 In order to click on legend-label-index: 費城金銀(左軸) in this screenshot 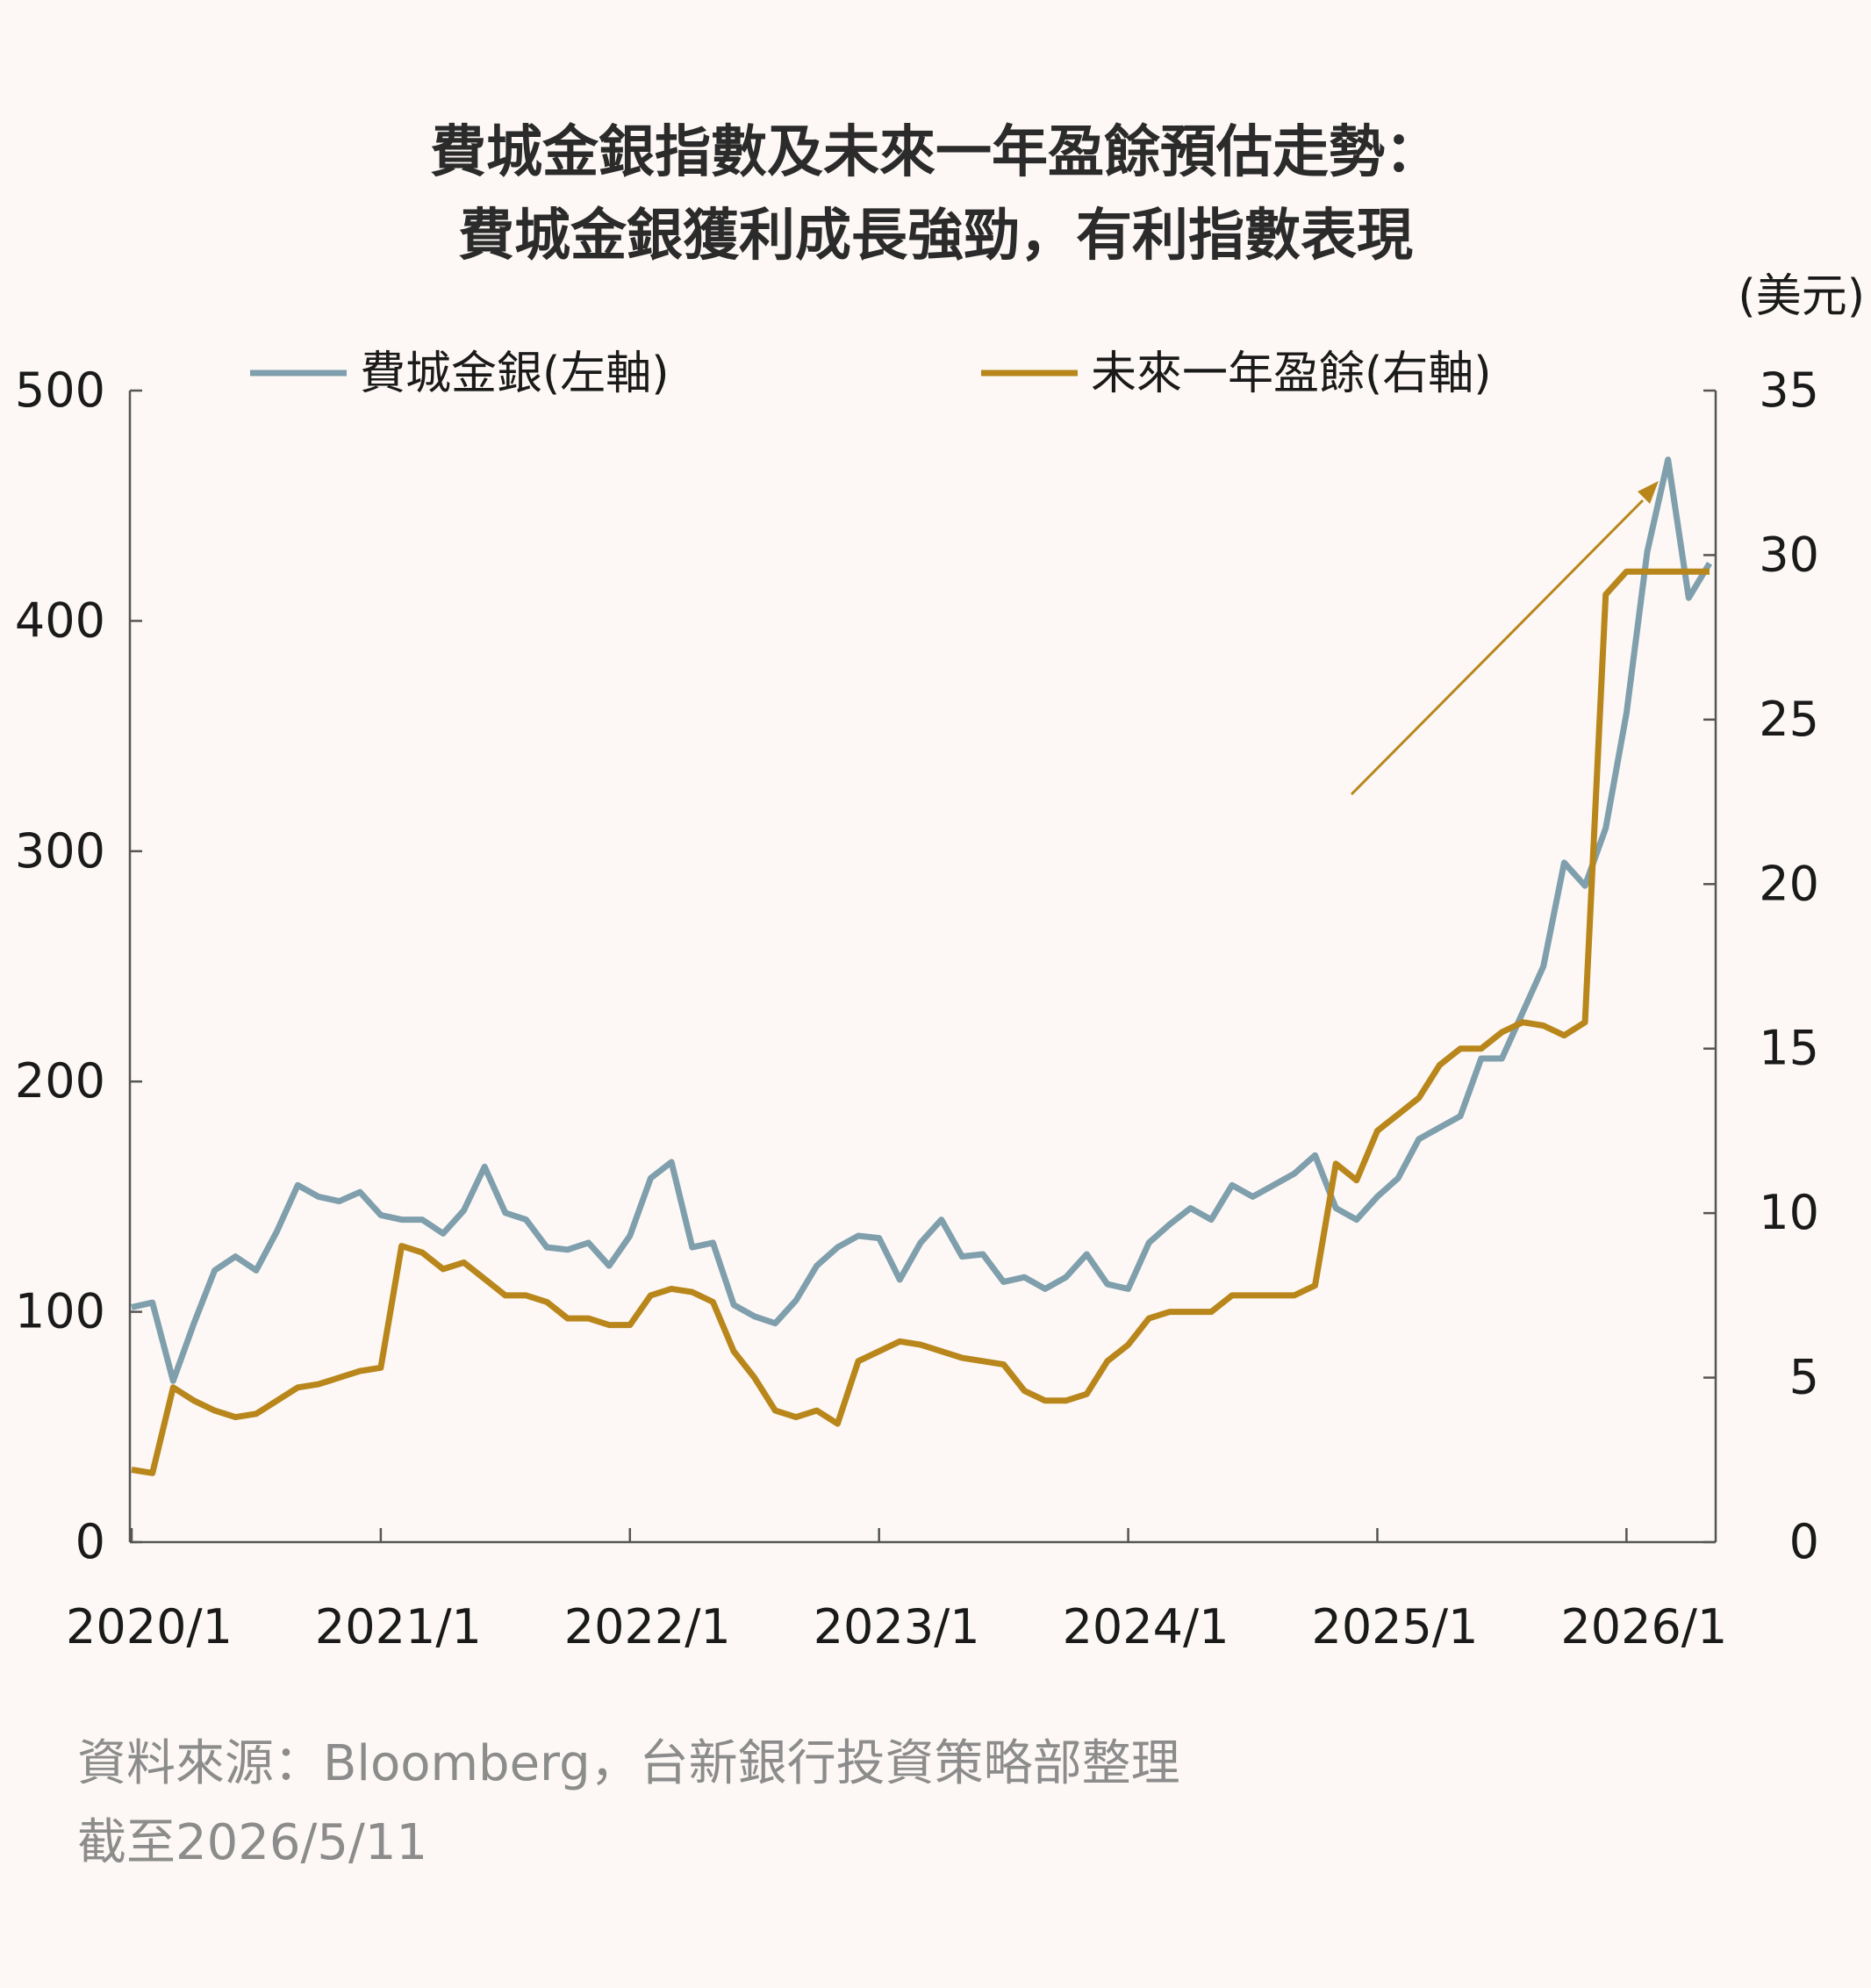, I will do `click(515, 374)`.